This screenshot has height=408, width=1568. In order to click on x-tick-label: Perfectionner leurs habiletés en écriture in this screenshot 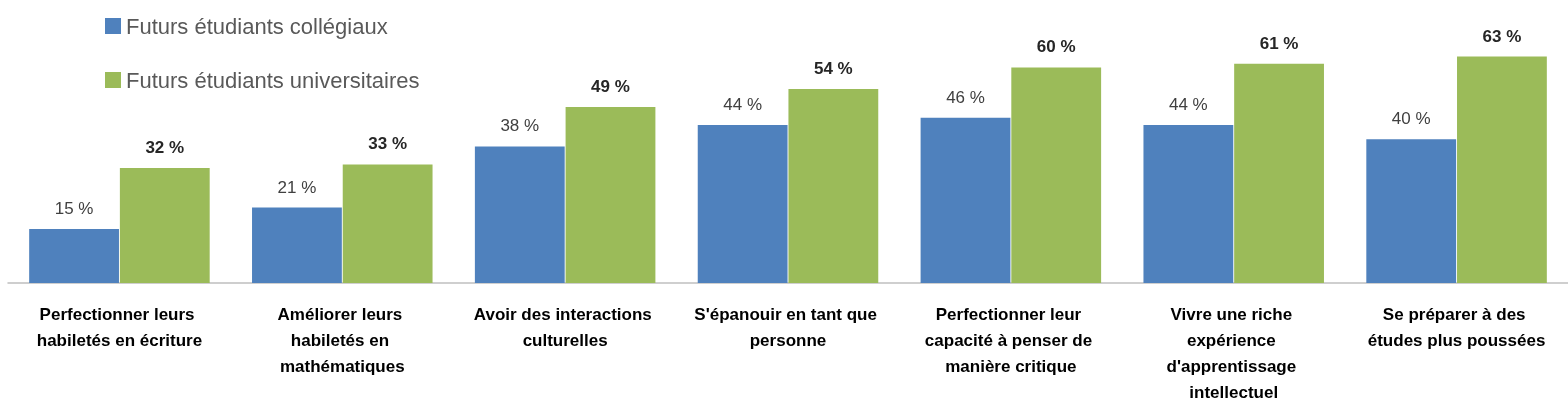, I will do `click(119, 327)`.